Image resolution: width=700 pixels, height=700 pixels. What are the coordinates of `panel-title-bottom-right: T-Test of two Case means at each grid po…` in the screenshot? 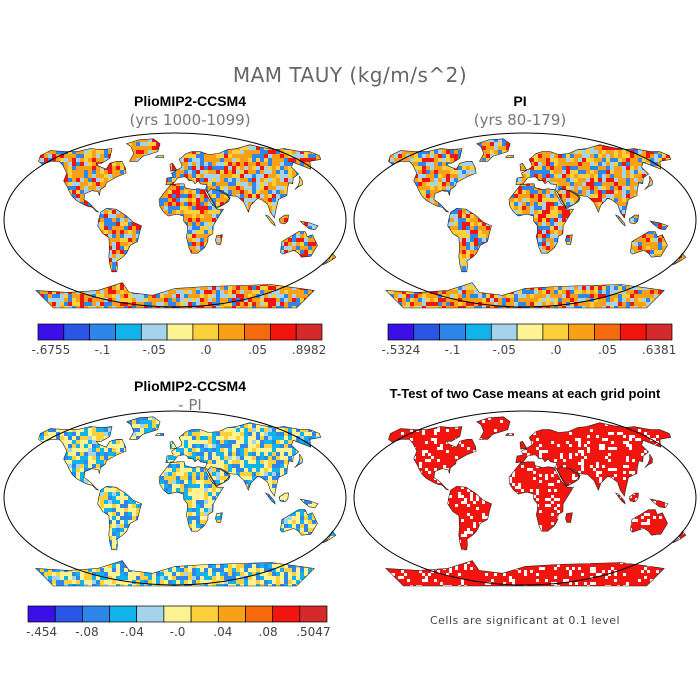 It's located at (525, 393).